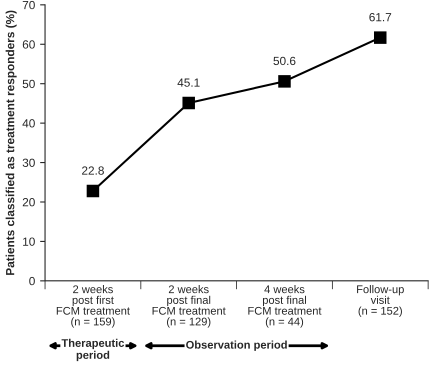 This screenshot has height=372, width=429. What do you see at coordinates (93, 170) in the screenshot?
I see `data-label: 22.8` at bounding box center [93, 170].